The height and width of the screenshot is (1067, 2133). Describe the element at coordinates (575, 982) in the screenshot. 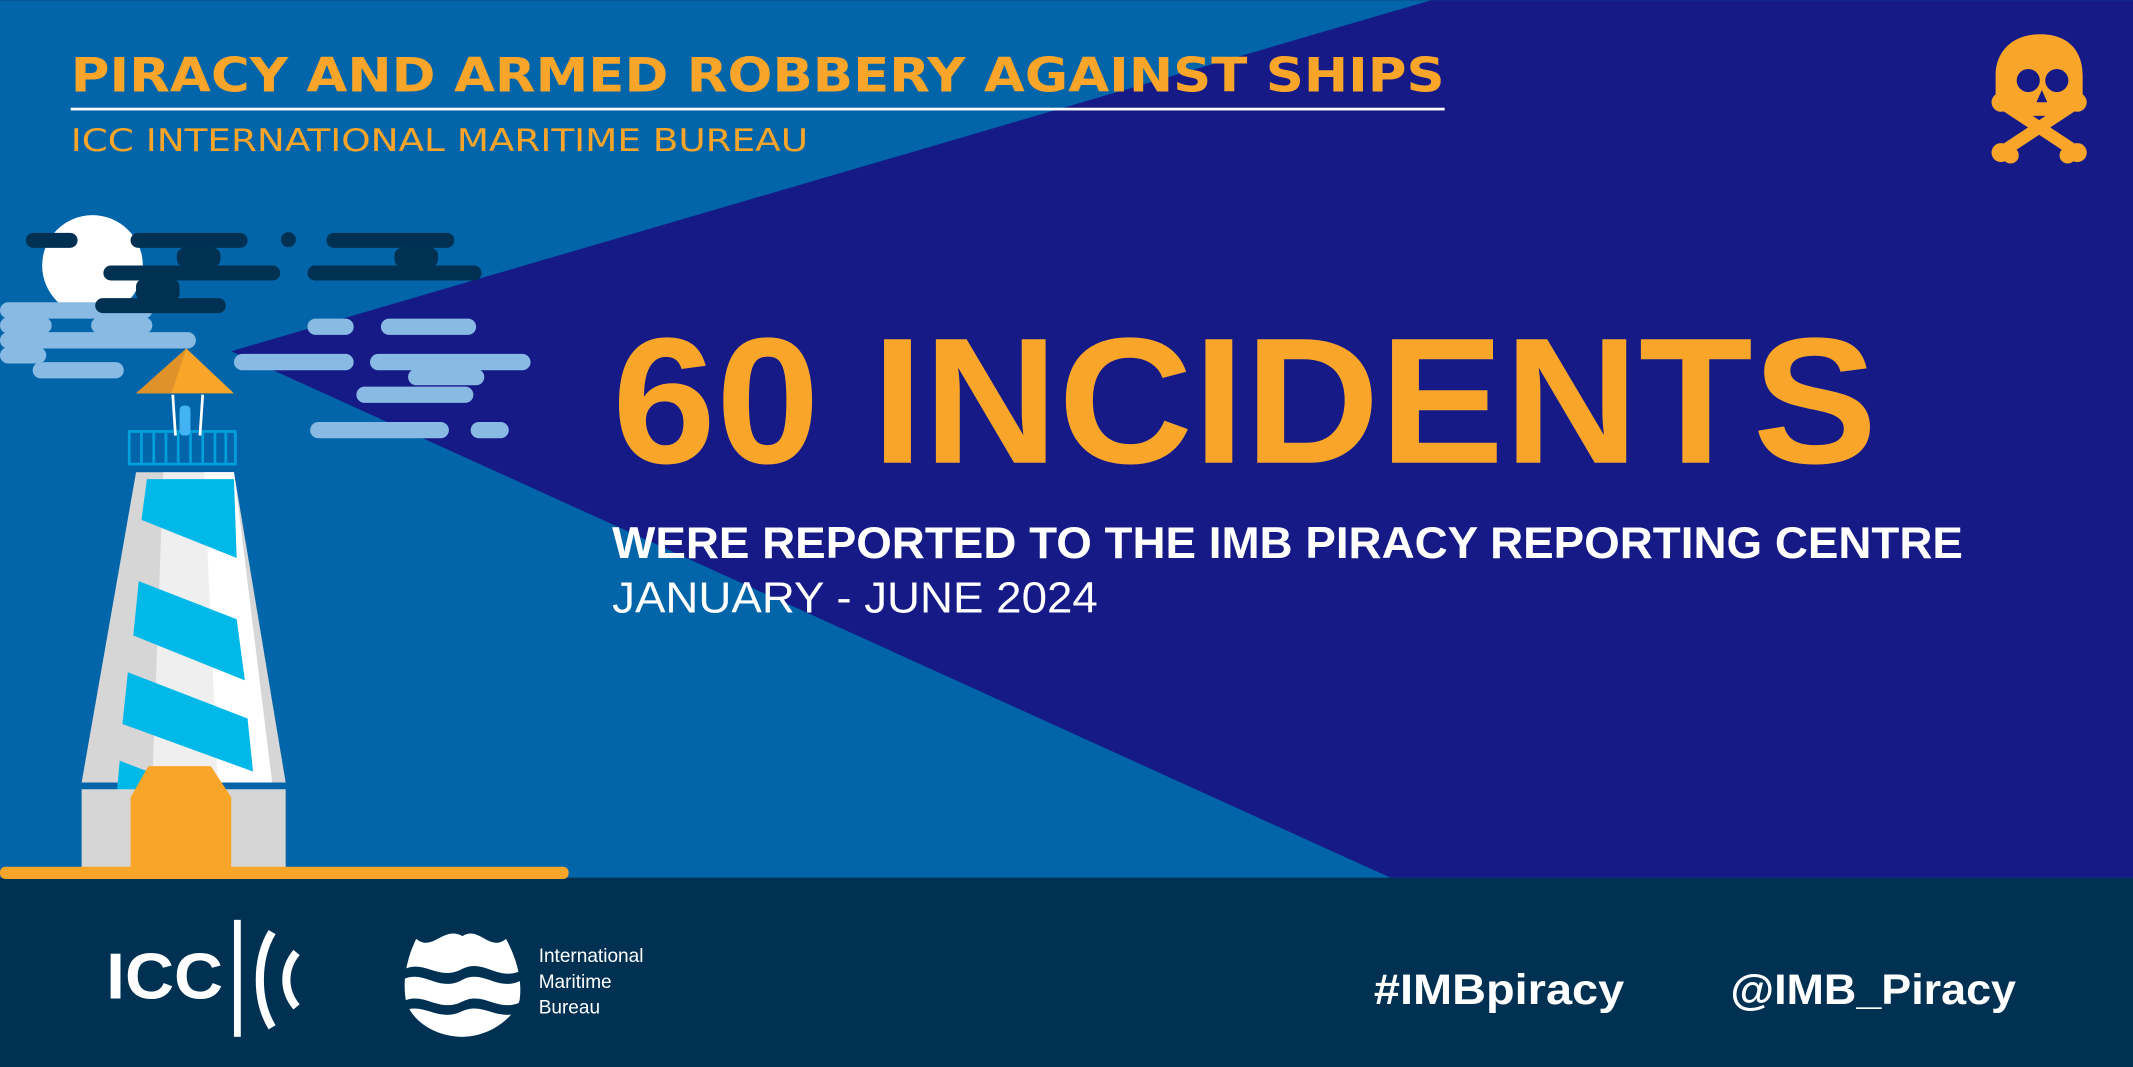

I see `svg-text: Maritime` at that location.